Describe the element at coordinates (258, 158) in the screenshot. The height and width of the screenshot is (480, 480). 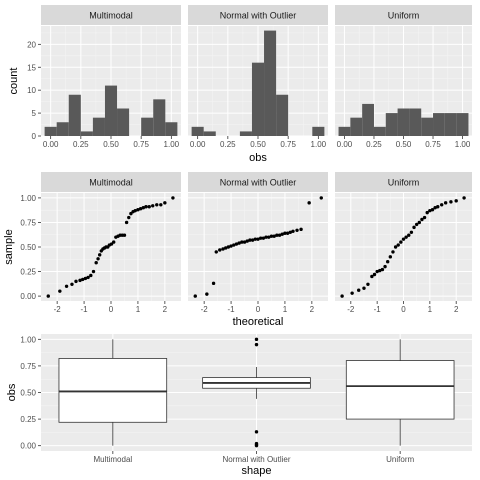
I see `x-axis-title: obs` at that location.